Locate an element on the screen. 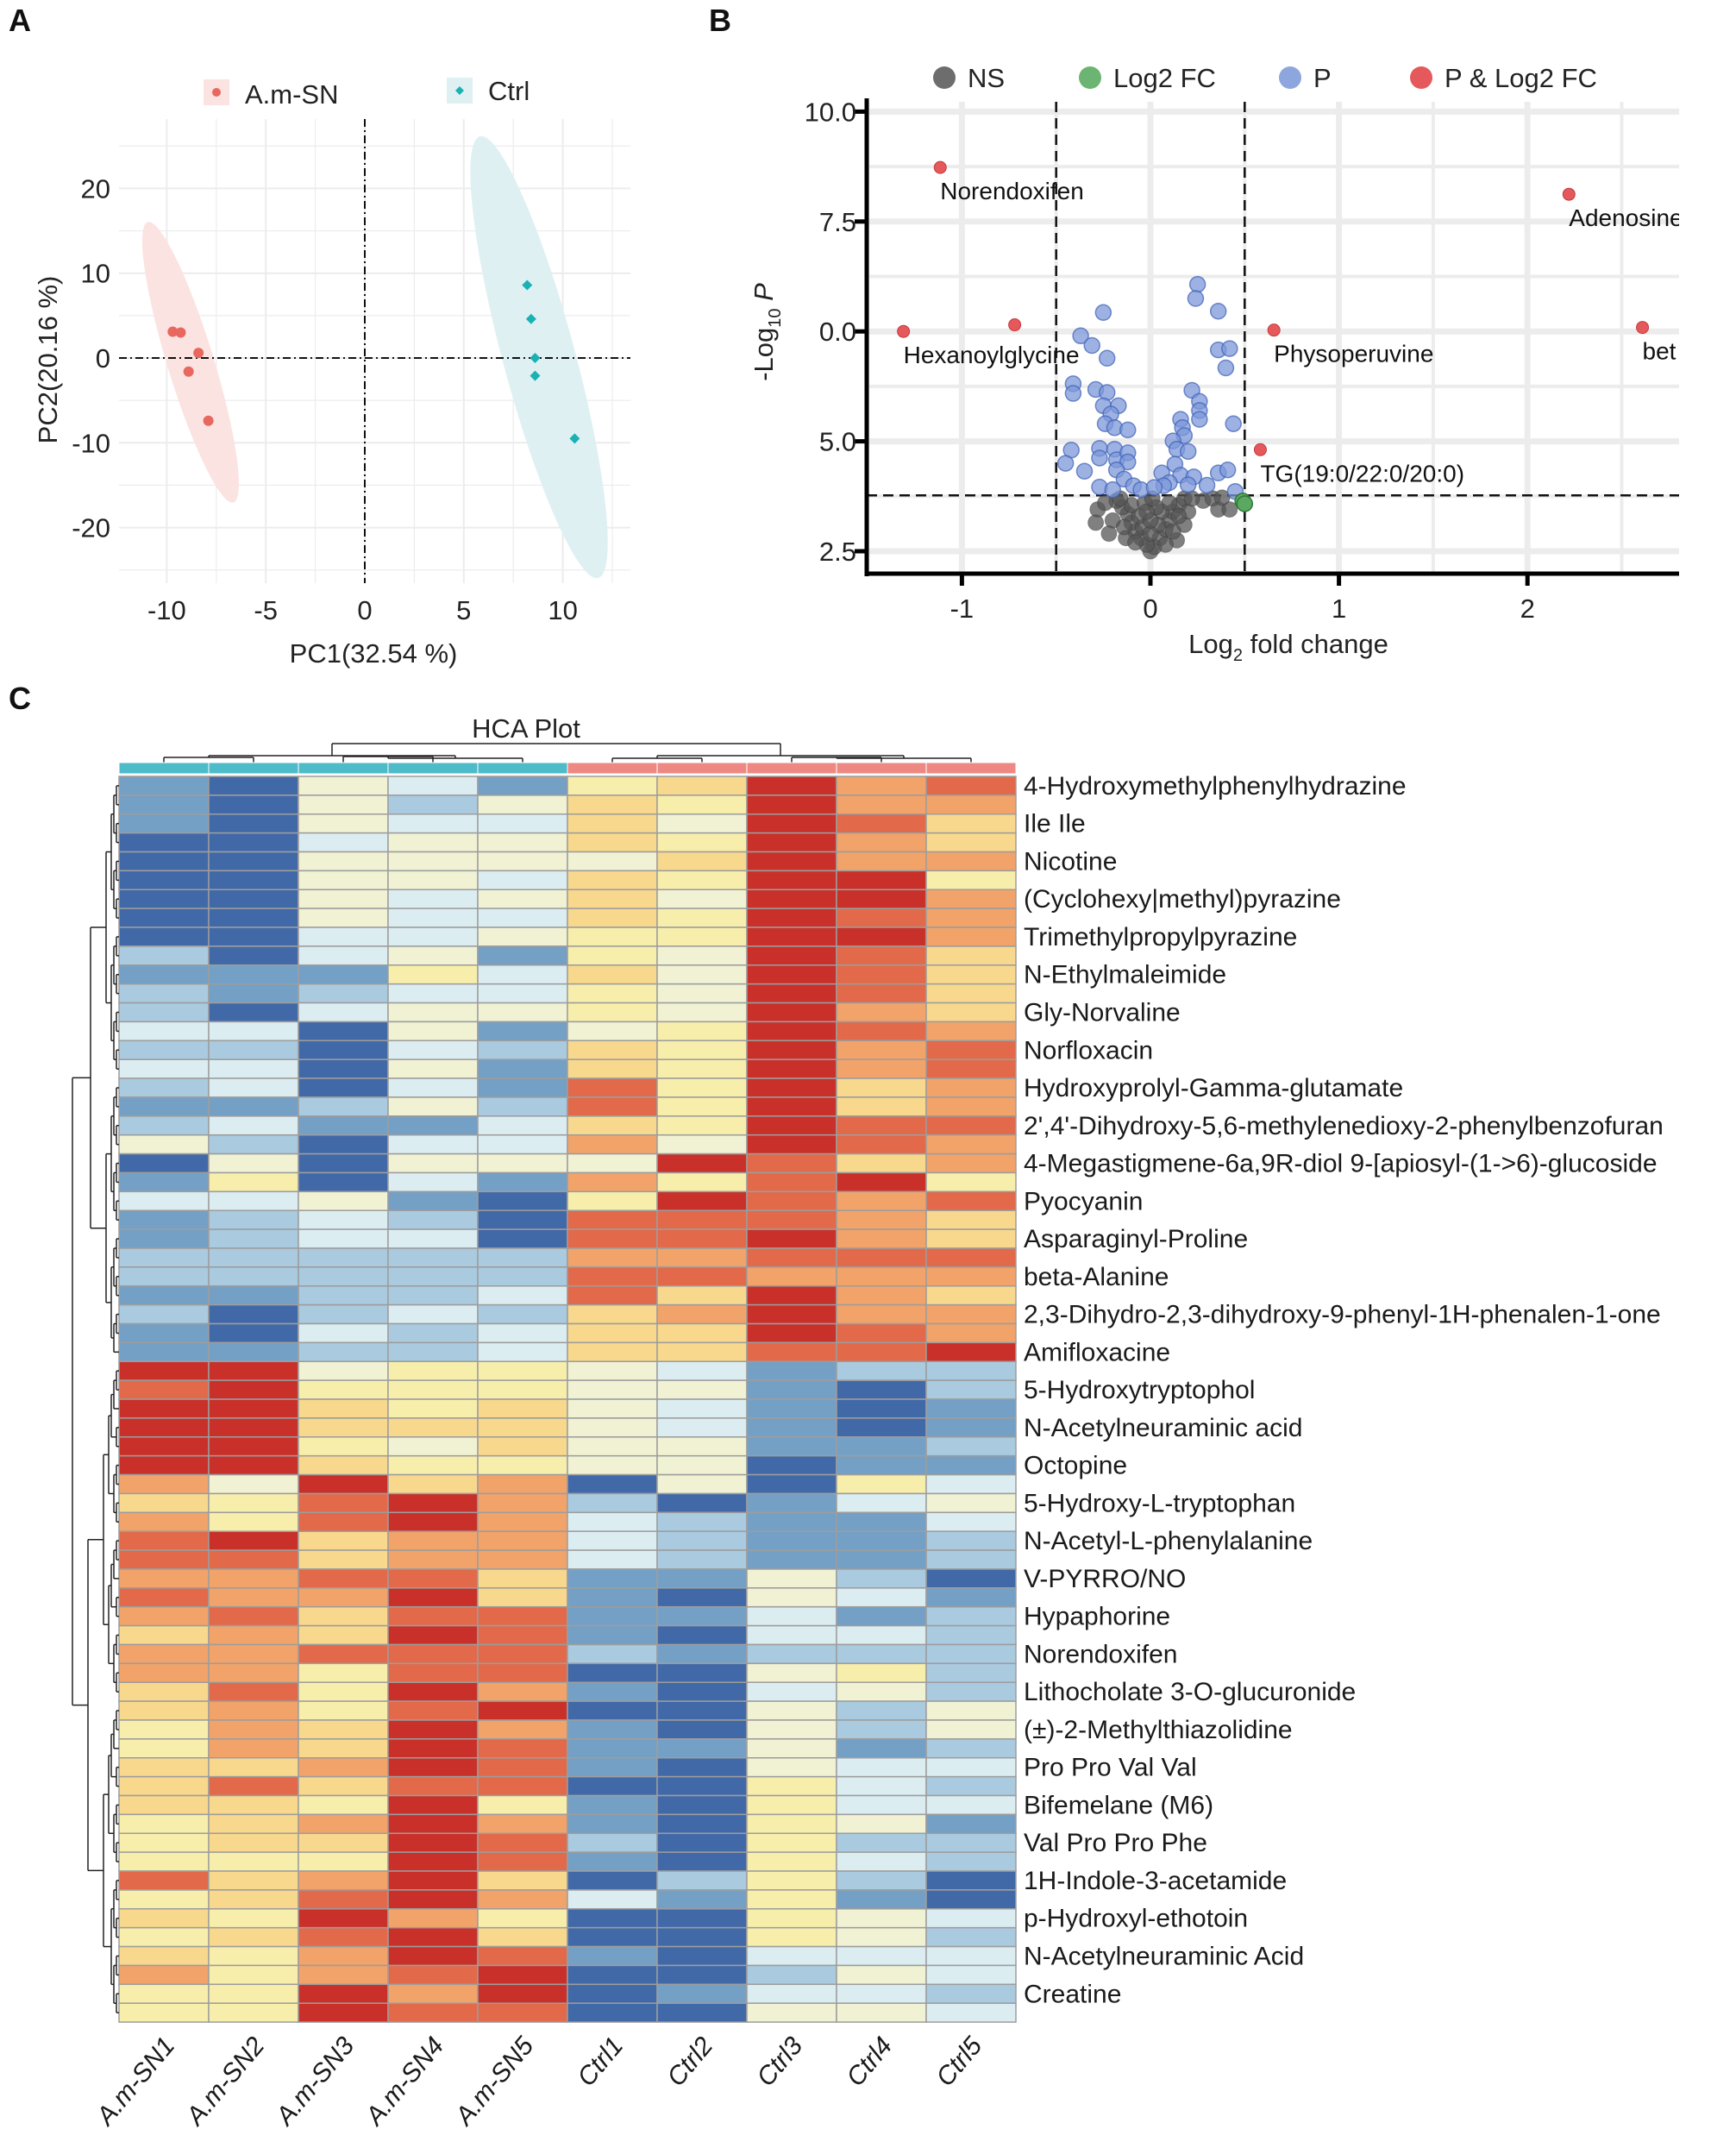 The height and width of the screenshot is (2129, 1736). volcano-legend: NS Log2 FC P P & Log2 FC is located at coordinates (1265, 78).